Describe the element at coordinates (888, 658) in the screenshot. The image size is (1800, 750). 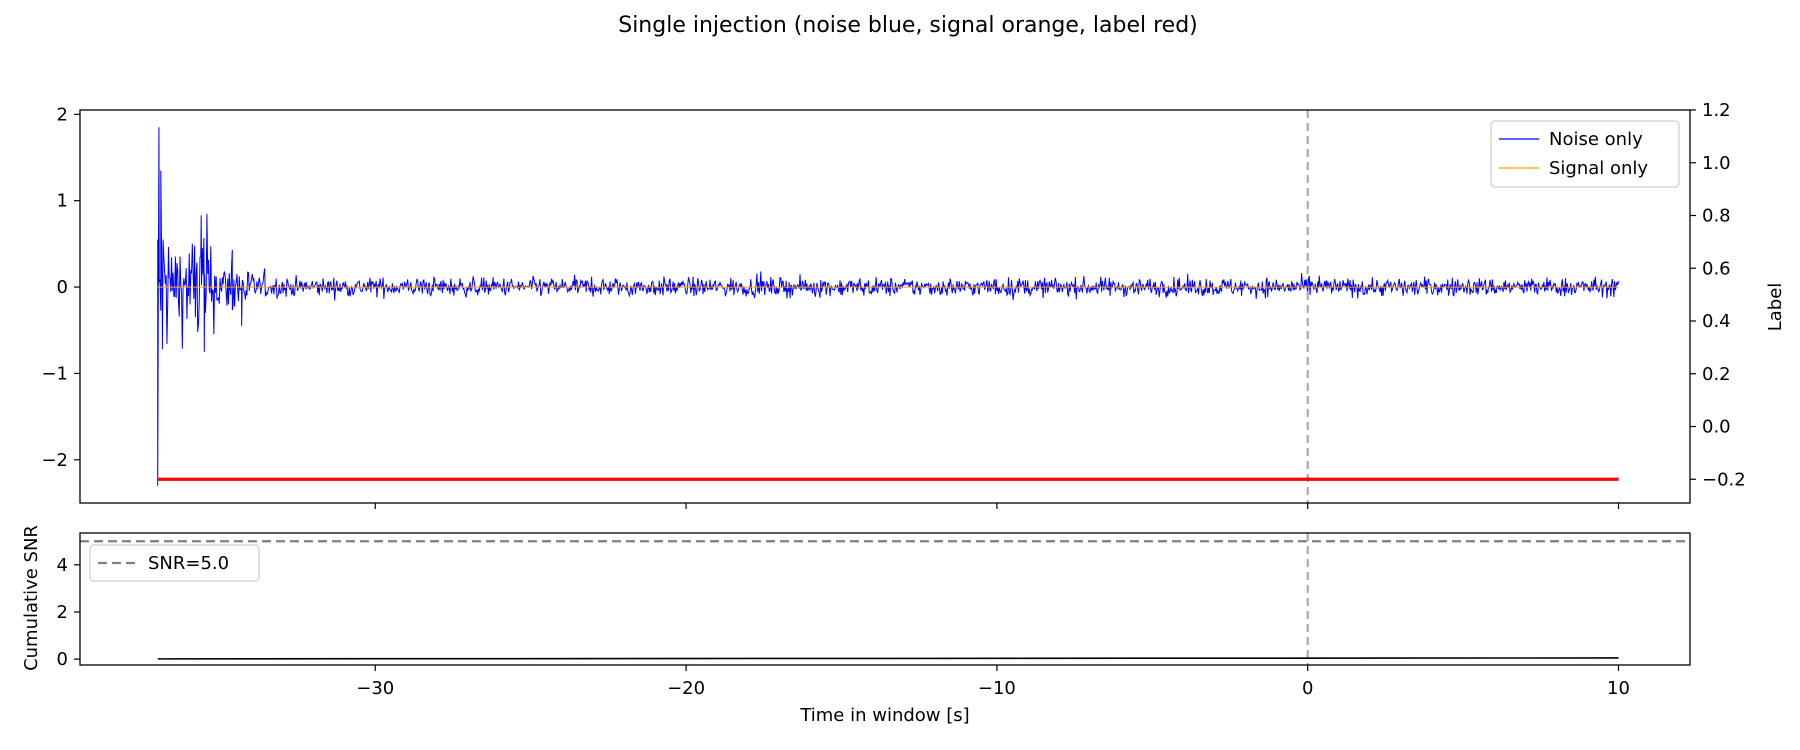
I see `cumulative-snr-line` at that location.